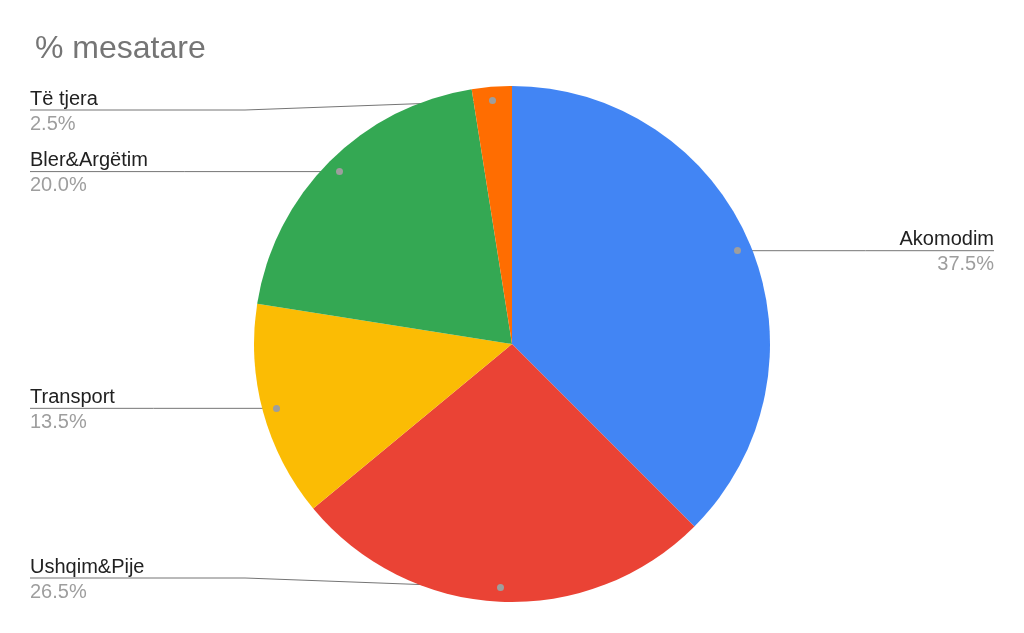  Describe the element at coordinates (946, 238) in the screenshot. I see `slice-label: Akomodim` at that location.